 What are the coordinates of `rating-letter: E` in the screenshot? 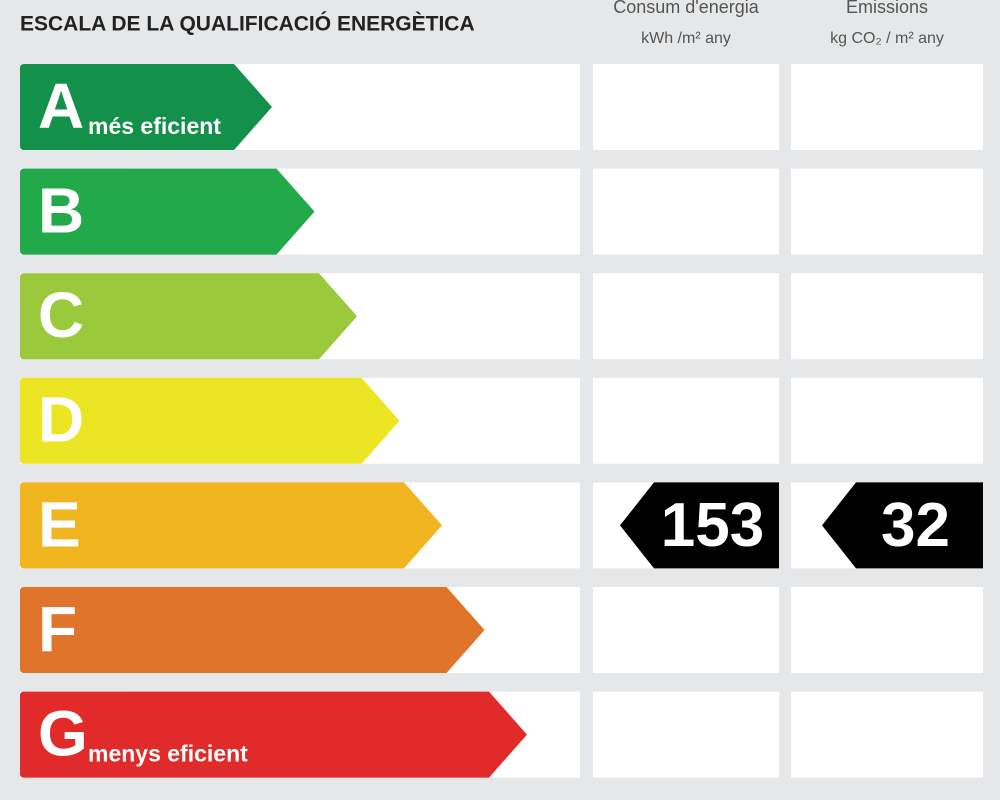 It's located at (59, 524).